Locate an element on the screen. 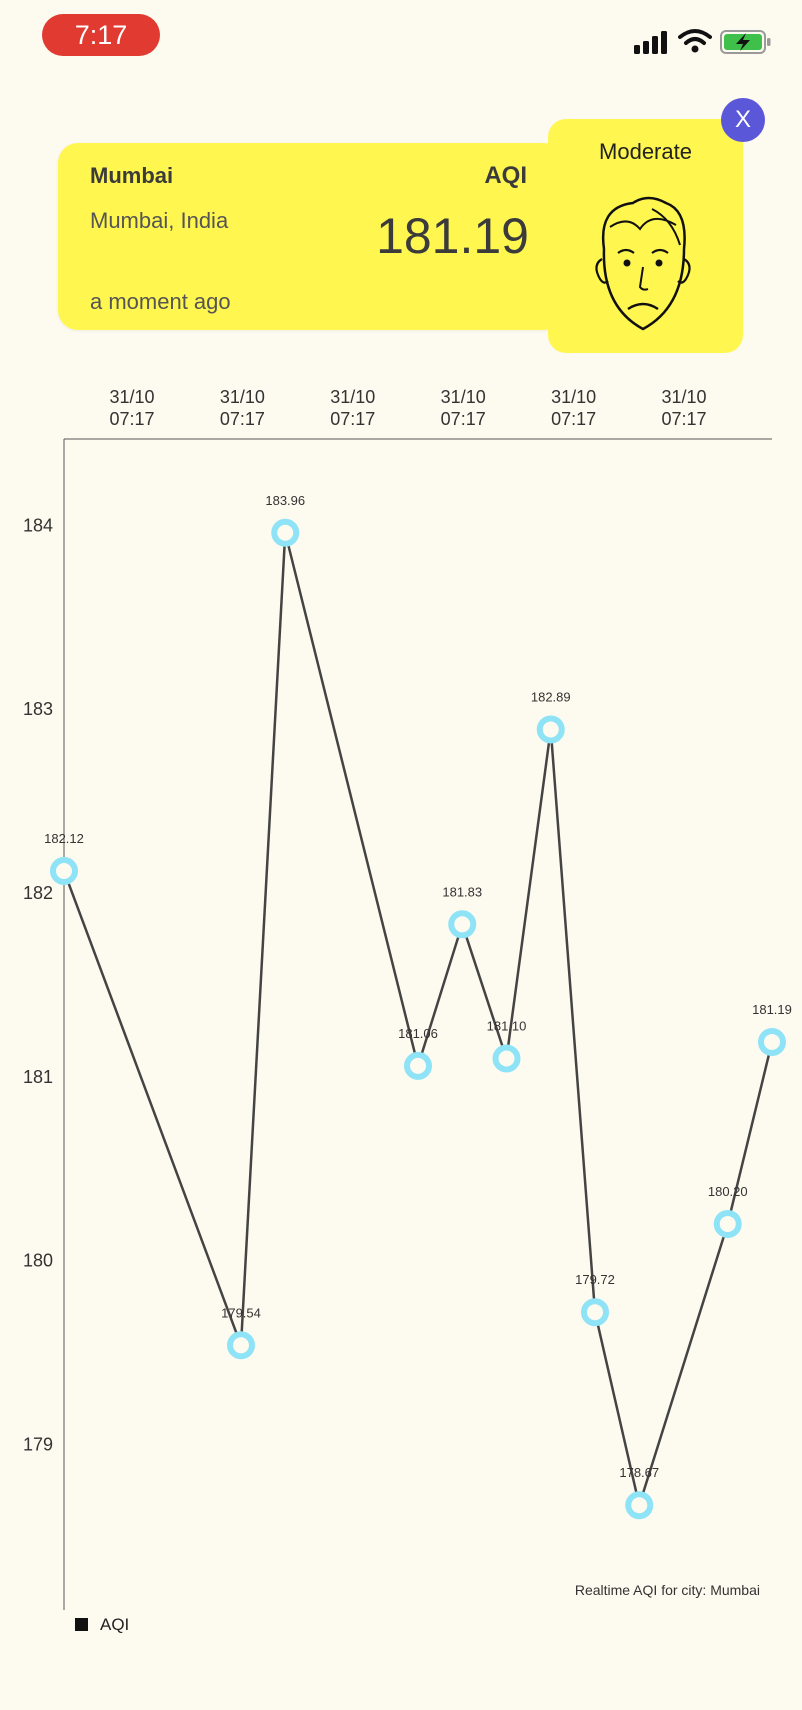  city-name: Mumbai is located at coordinates (132, 175).